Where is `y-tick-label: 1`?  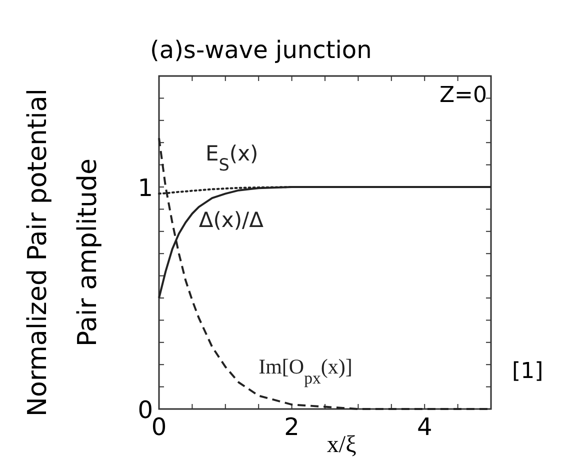
y-tick-label: 1 is located at coordinates (145, 188).